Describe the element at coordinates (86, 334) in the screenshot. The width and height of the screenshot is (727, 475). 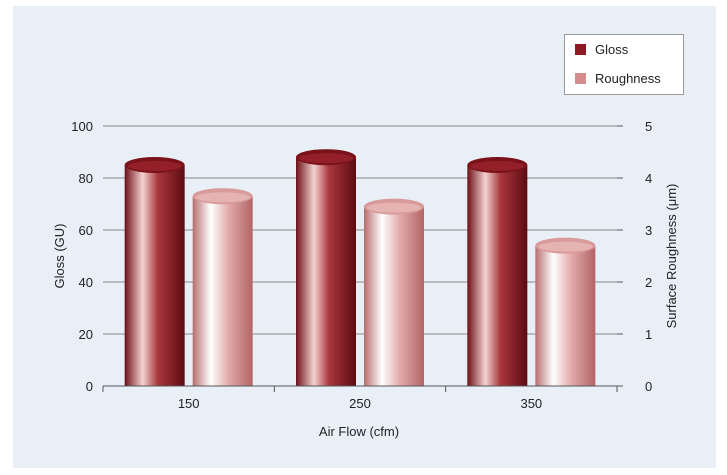
I see `y-tick-label: 20` at that location.